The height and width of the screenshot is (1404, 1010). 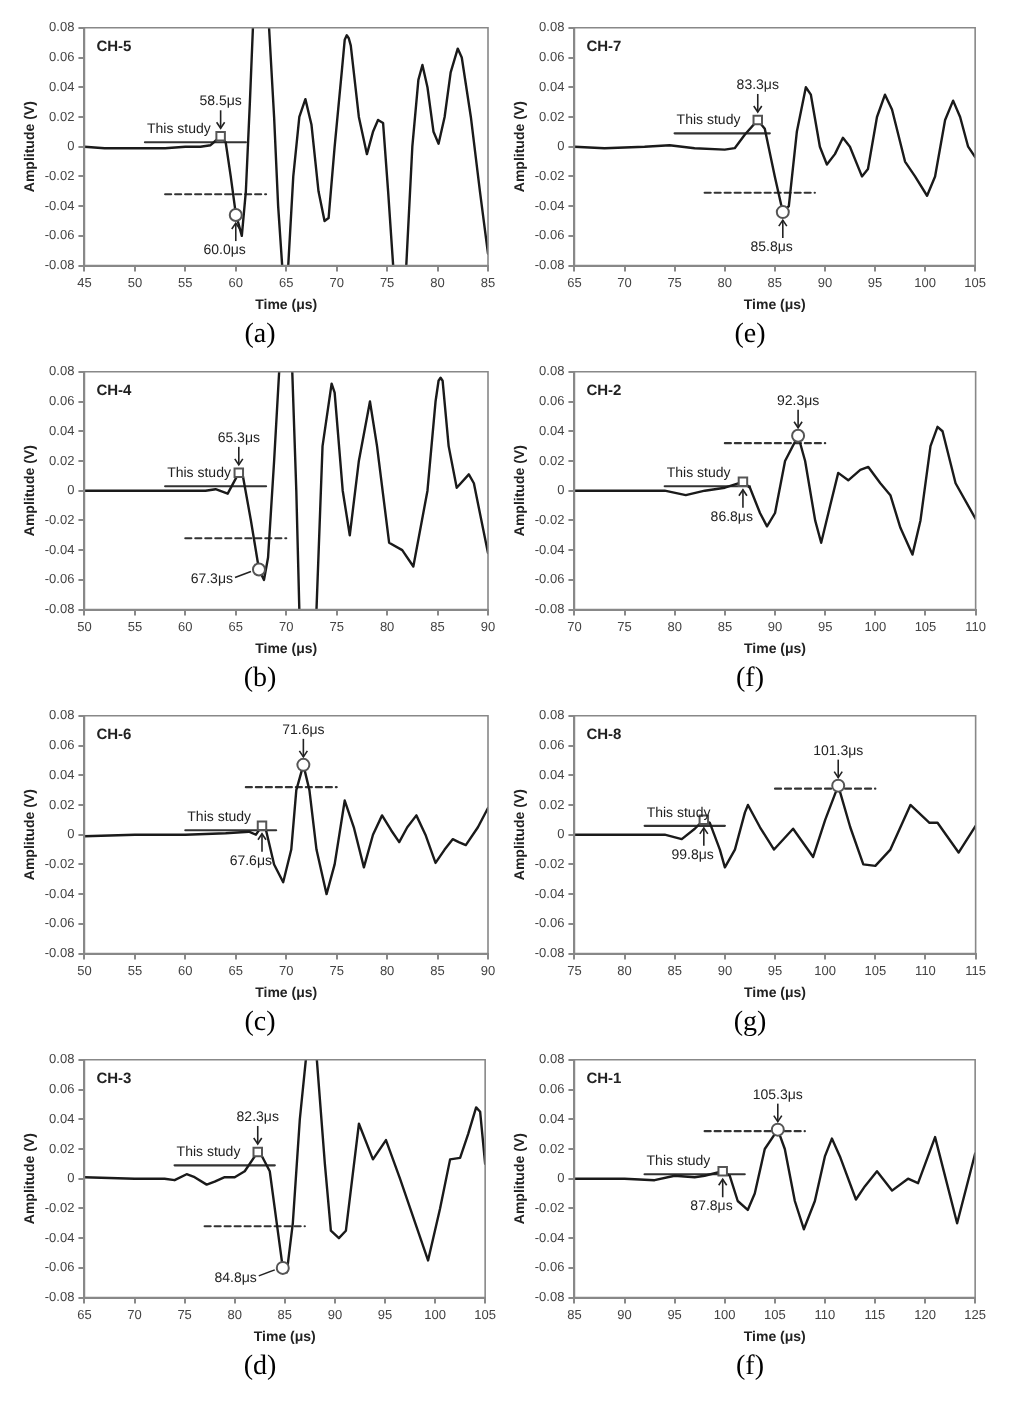 What do you see at coordinates (750, 336) in the screenshot?
I see `text: (e)` at bounding box center [750, 336].